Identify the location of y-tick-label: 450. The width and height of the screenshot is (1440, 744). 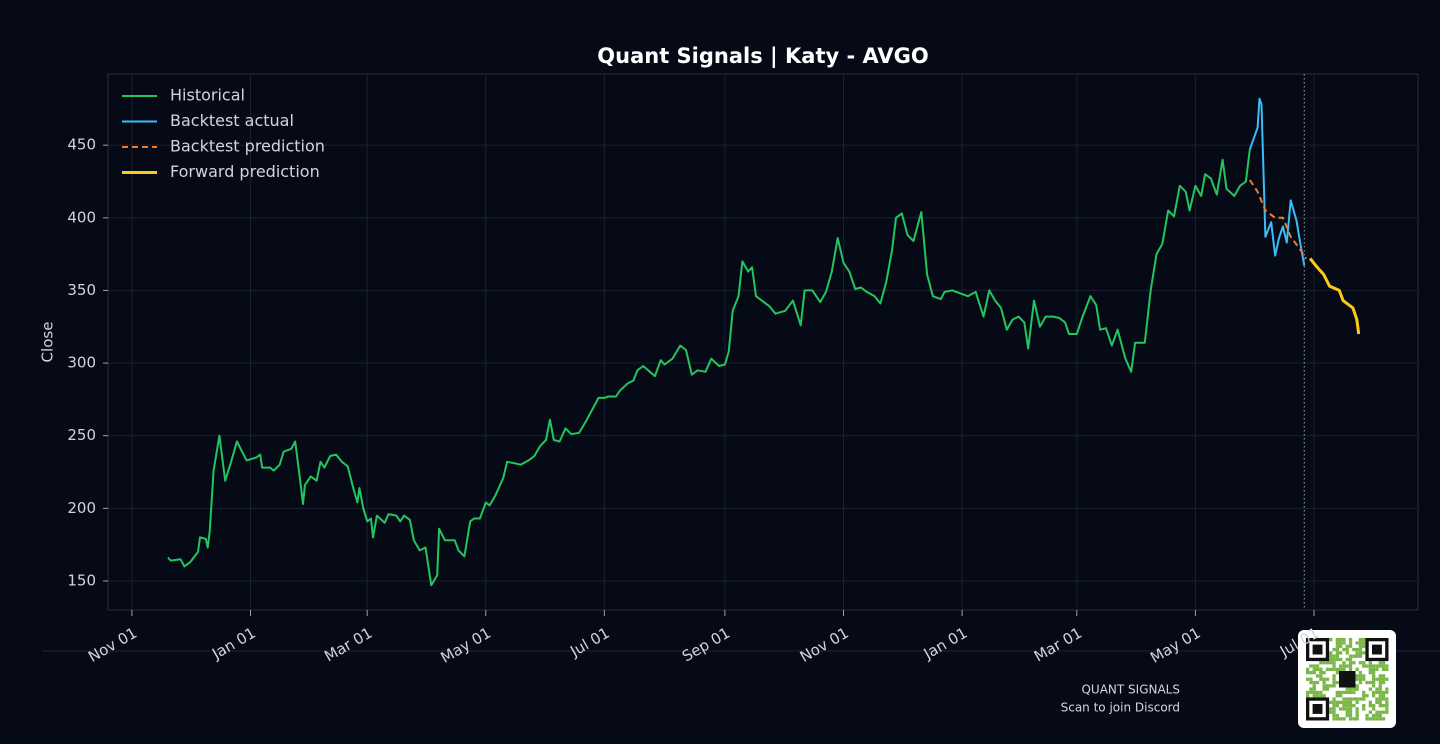
(81, 145).